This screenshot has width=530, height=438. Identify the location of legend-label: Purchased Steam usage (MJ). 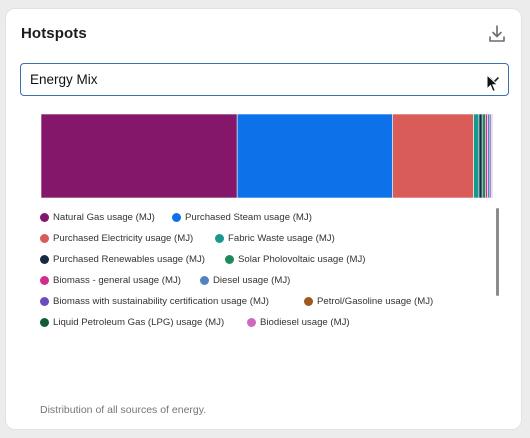
(248, 217).